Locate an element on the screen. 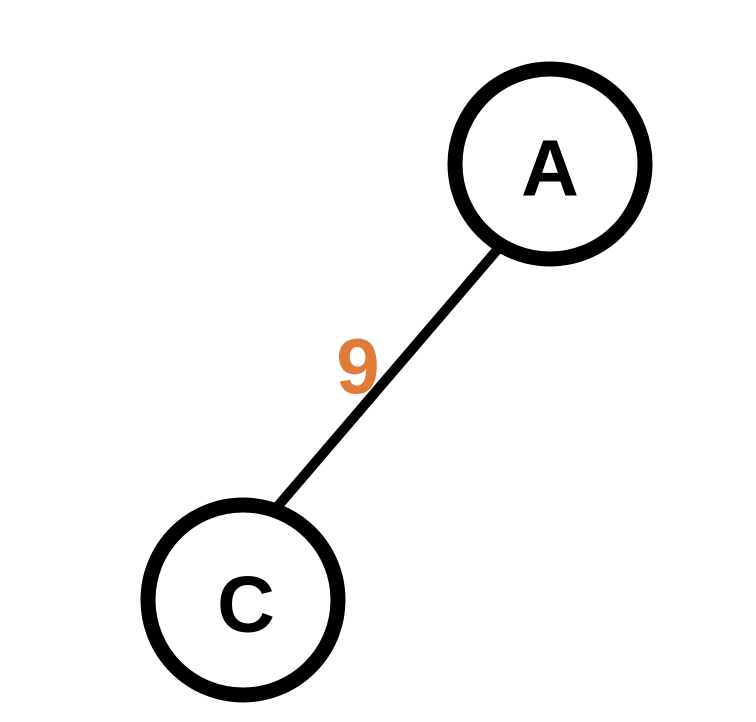 This screenshot has height=722, width=756. node-c: C is located at coordinates (243, 600).